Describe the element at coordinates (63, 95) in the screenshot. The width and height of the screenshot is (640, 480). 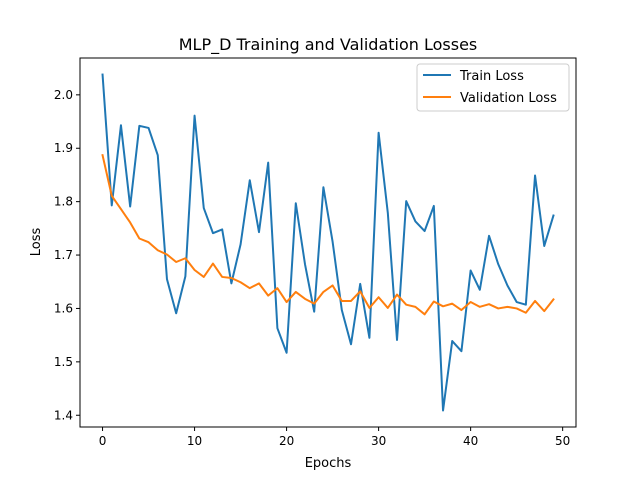
I see `y-tick-label: 2.0` at that location.